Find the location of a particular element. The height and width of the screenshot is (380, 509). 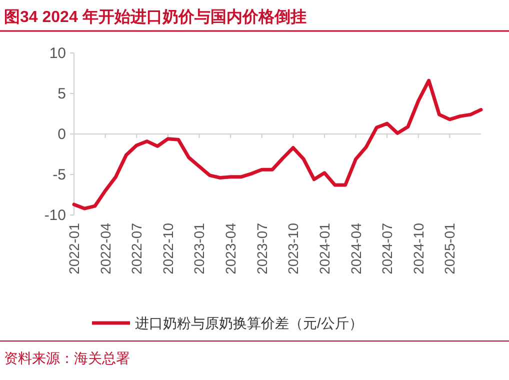

x-tick-label: 2022-01 is located at coordinates (74, 248).